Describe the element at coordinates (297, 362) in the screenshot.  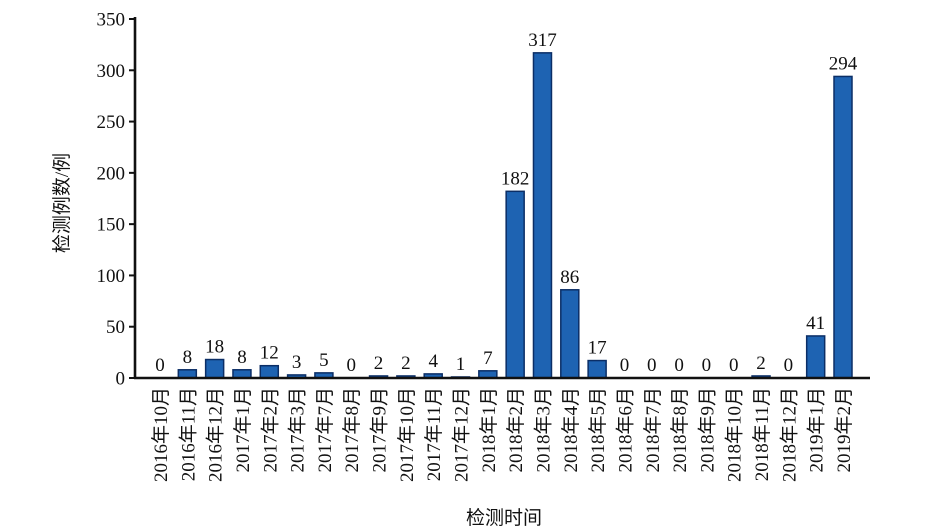
I see `data-label: 3` at that location.